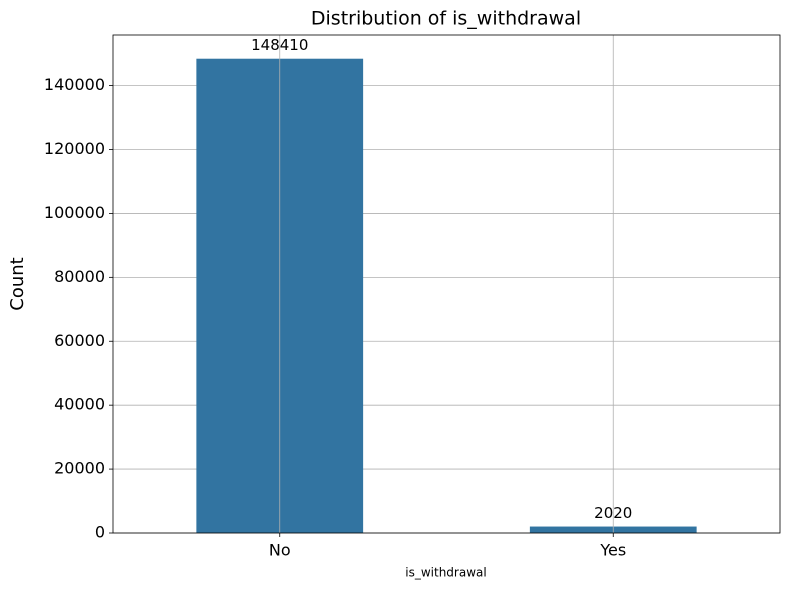 This screenshot has height=590, width=790. I want to click on y-tick-label: 40000, so click(79, 404).